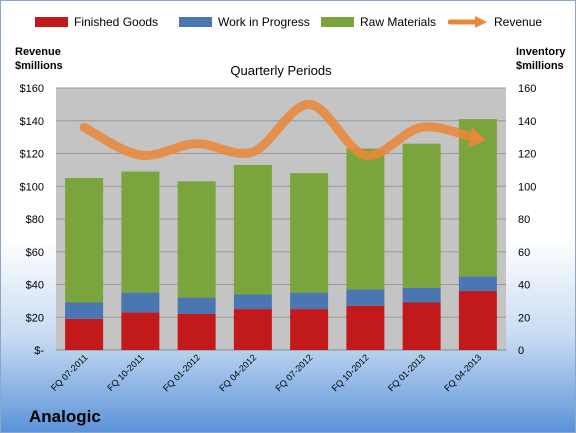 This screenshot has height=433, width=576. Describe the element at coordinates (38, 52) in the screenshot. I see `left-axis-title-line1: Revenue` at that location.